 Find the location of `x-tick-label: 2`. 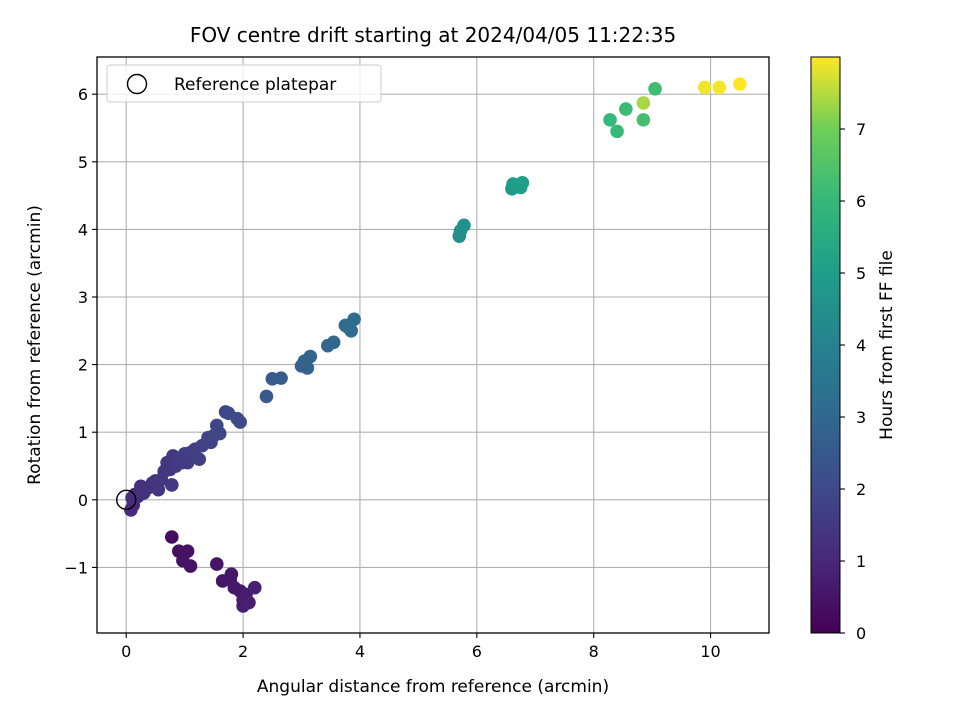

x-tick-label: 2 is located at coordinates (243, 651).